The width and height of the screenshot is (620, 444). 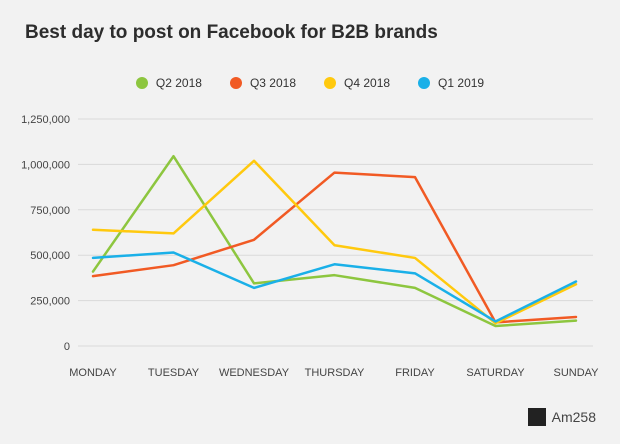 I want to click on x-tick-label: MONDAY, so click(x=93, y=373).